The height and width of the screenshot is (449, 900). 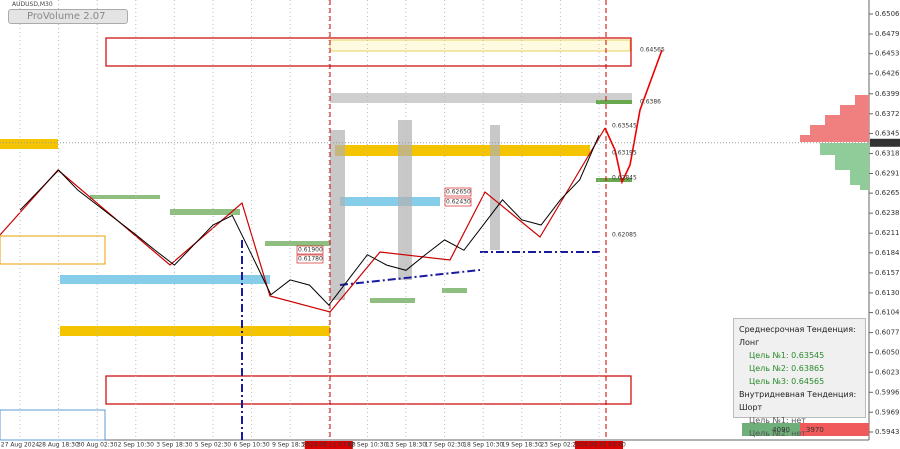 What do you see at coordinates (624, 235) in the screenshot?
I see `level-label: 0.62085` at bounding box center [624, 235].